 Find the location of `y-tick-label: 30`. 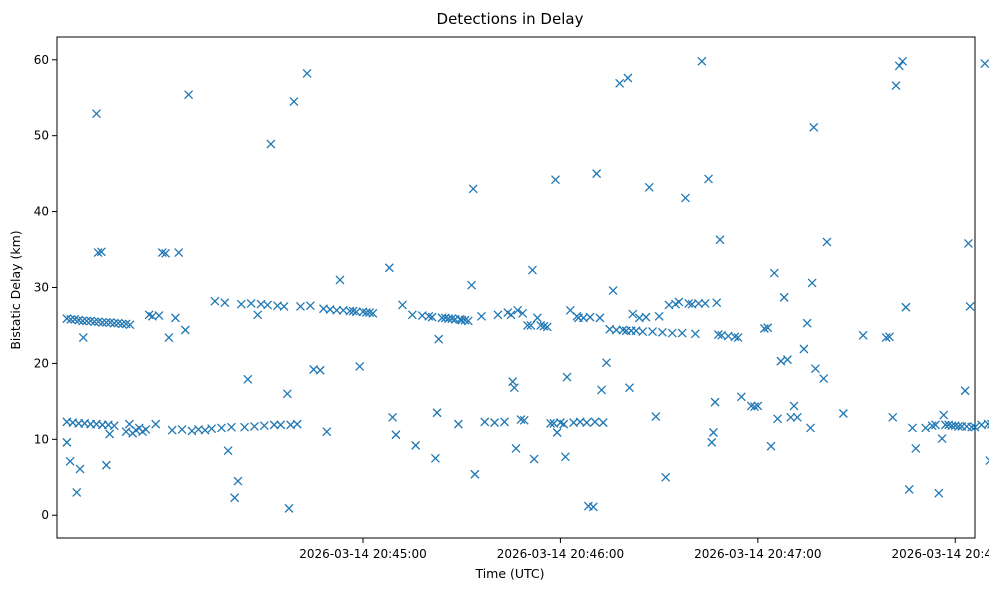

y-tick-label: 30 is located at coordinates (41, 288).